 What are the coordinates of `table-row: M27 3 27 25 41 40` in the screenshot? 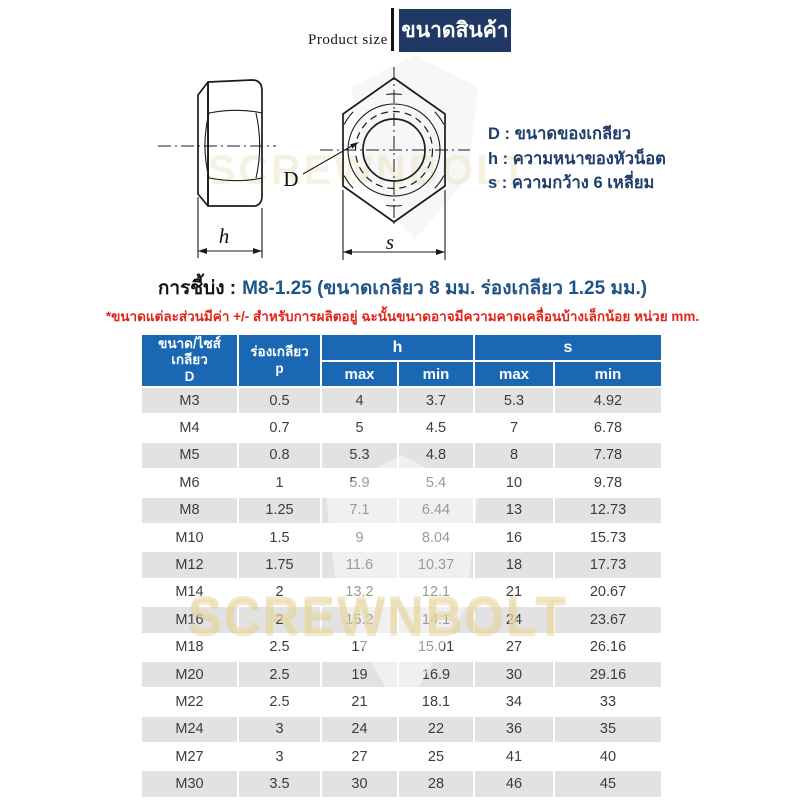 It's located at (401, 757).